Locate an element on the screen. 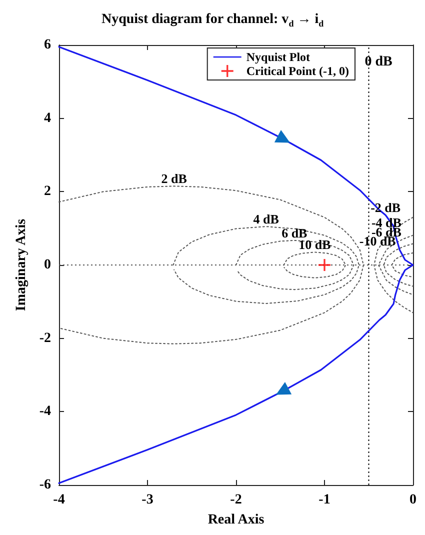 The width and height of the screenshot is (425, 535). y-tick-label: 2 is located at coordinates (47, 192).